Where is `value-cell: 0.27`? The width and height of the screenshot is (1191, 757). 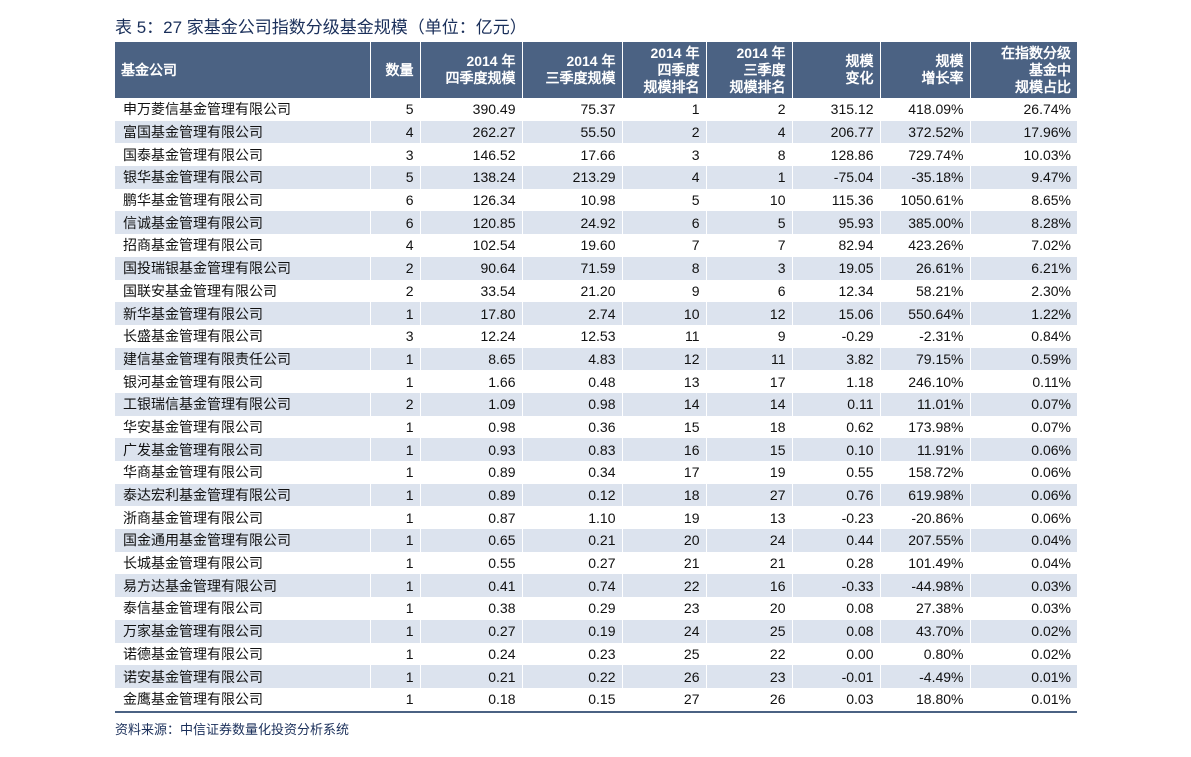
value-cell: 0.27 is located at coordinates (470, 631).